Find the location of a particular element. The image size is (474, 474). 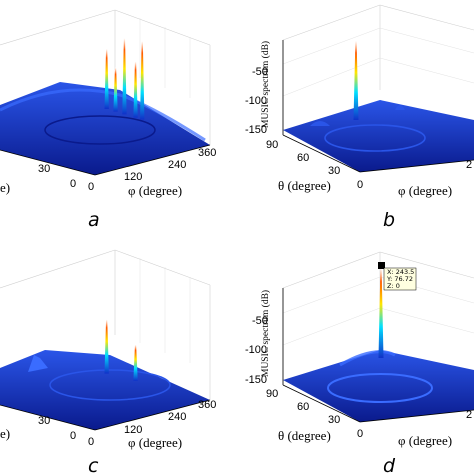

panel-c-letter: c is located at coordinates (93, 464).